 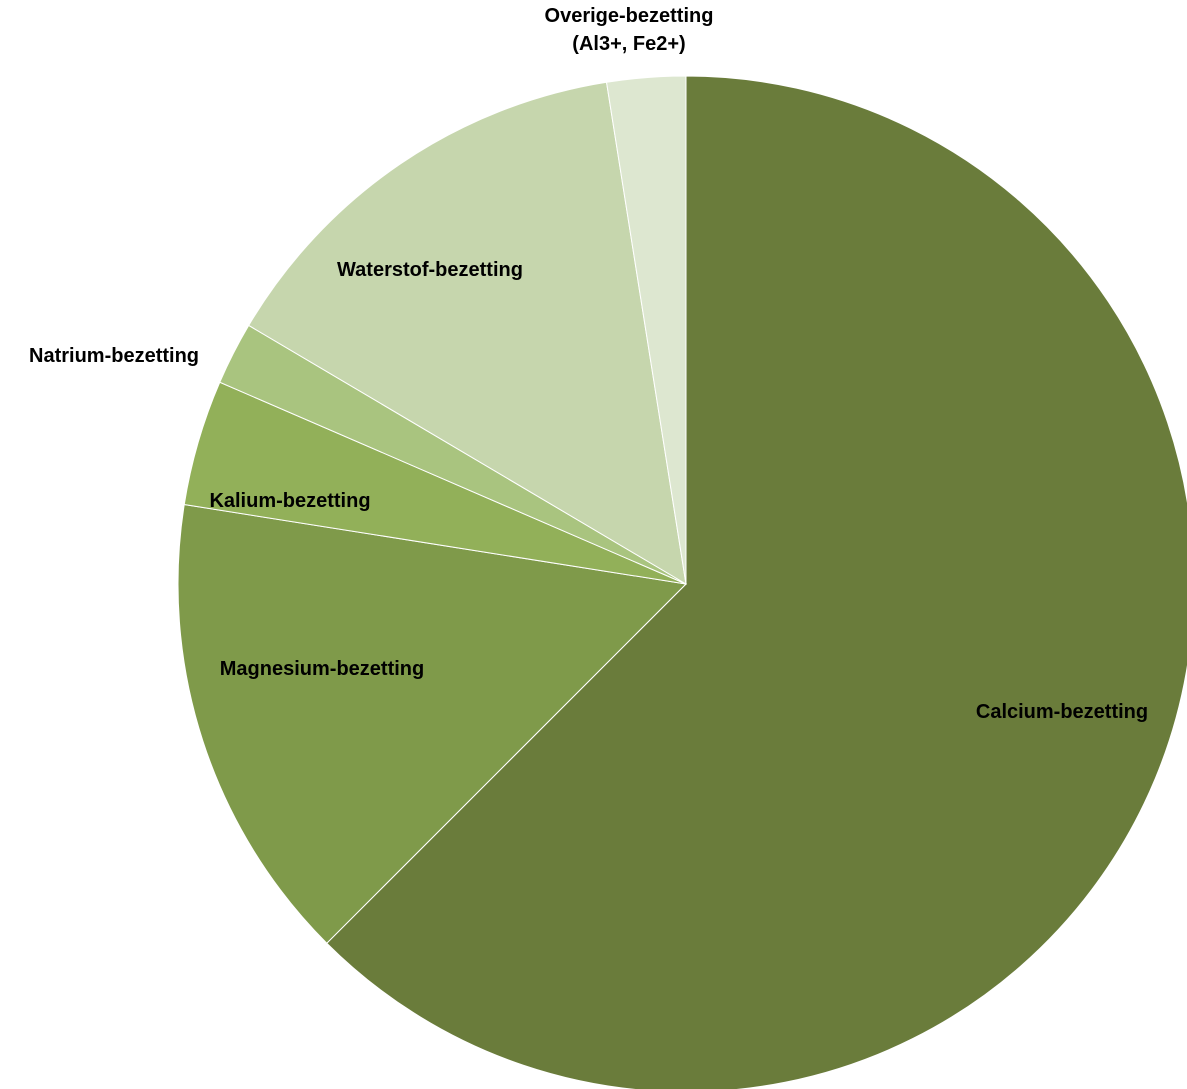 What do you see at coordinates (1062, 712) in the screenshot?
I see `pie-label-calcium-bezetting: Calcium-bezetting` at bounding box center [1062, 712].